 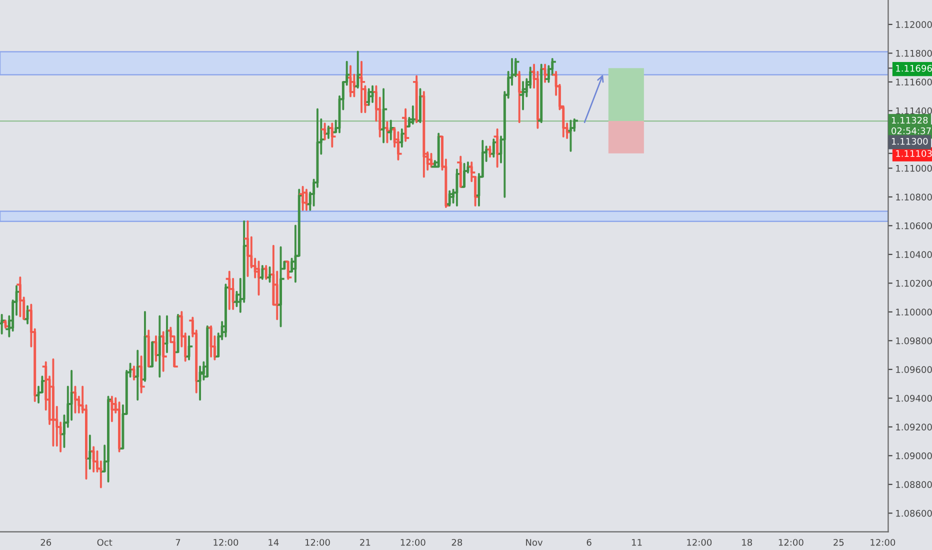 I want to click on text: 1.11300, so click(x=910, y=141).